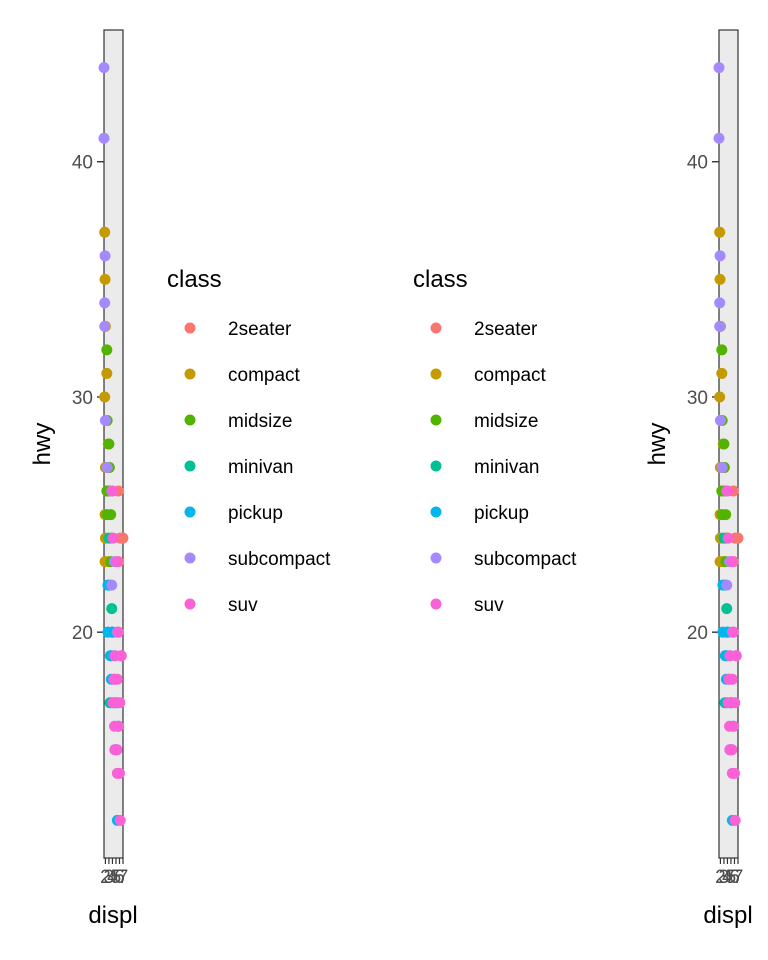 The image size is (768, 960). Describe the element at coordinates (506, 421) in the screenshot. I see `legend-label-midsize: midsize` at that location.